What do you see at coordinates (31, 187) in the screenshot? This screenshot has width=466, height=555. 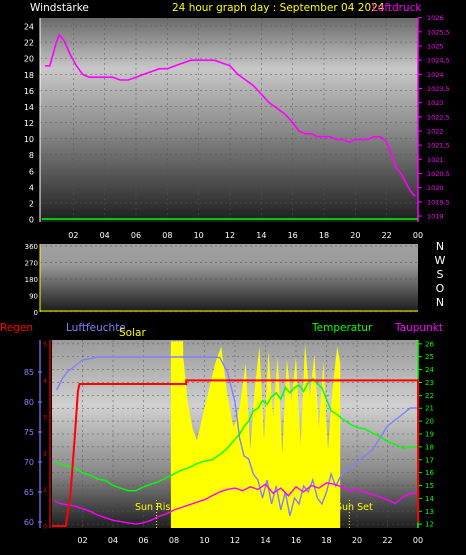 I see `wind-tick-label: 4` at bounding box center [31, 187].